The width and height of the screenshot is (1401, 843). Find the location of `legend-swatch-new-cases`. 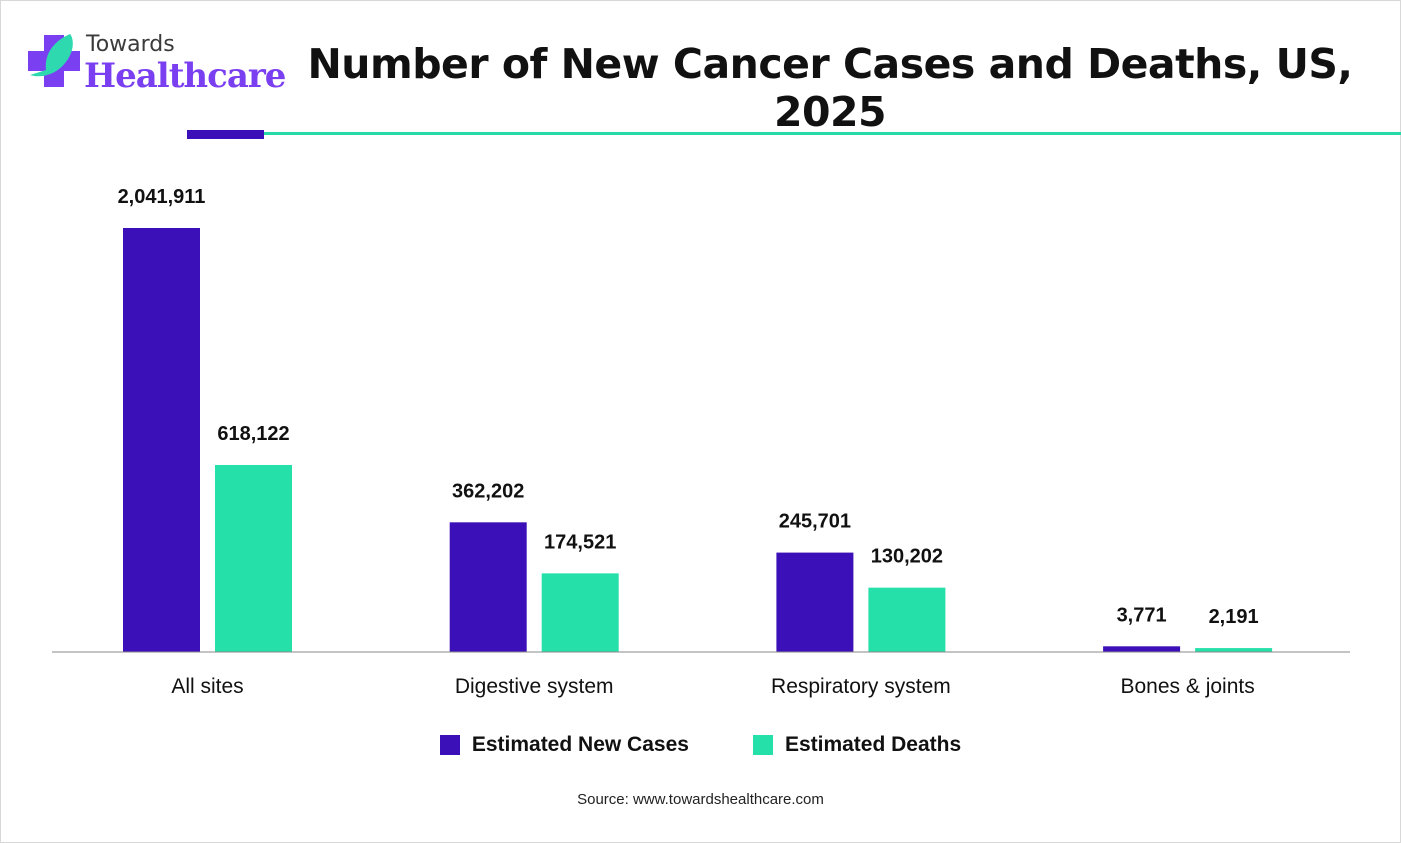

legend-swatch-new-cases is located at coordinates (449, 745).